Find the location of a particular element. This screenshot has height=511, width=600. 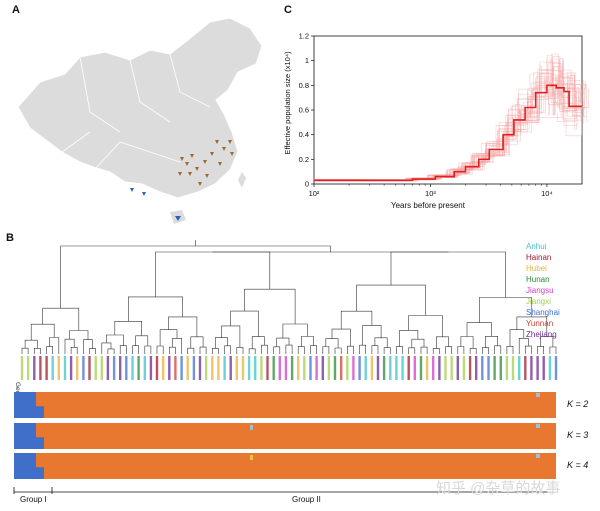

x-axis-label: Years before present is located at coordinates (428, 205).